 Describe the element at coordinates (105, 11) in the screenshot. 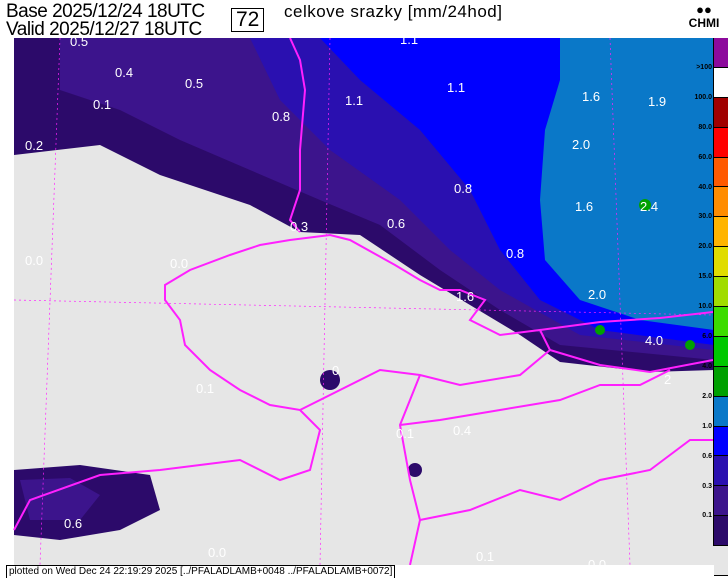

I see `base-time: Base 2025/12/24 18UTC` at that location.